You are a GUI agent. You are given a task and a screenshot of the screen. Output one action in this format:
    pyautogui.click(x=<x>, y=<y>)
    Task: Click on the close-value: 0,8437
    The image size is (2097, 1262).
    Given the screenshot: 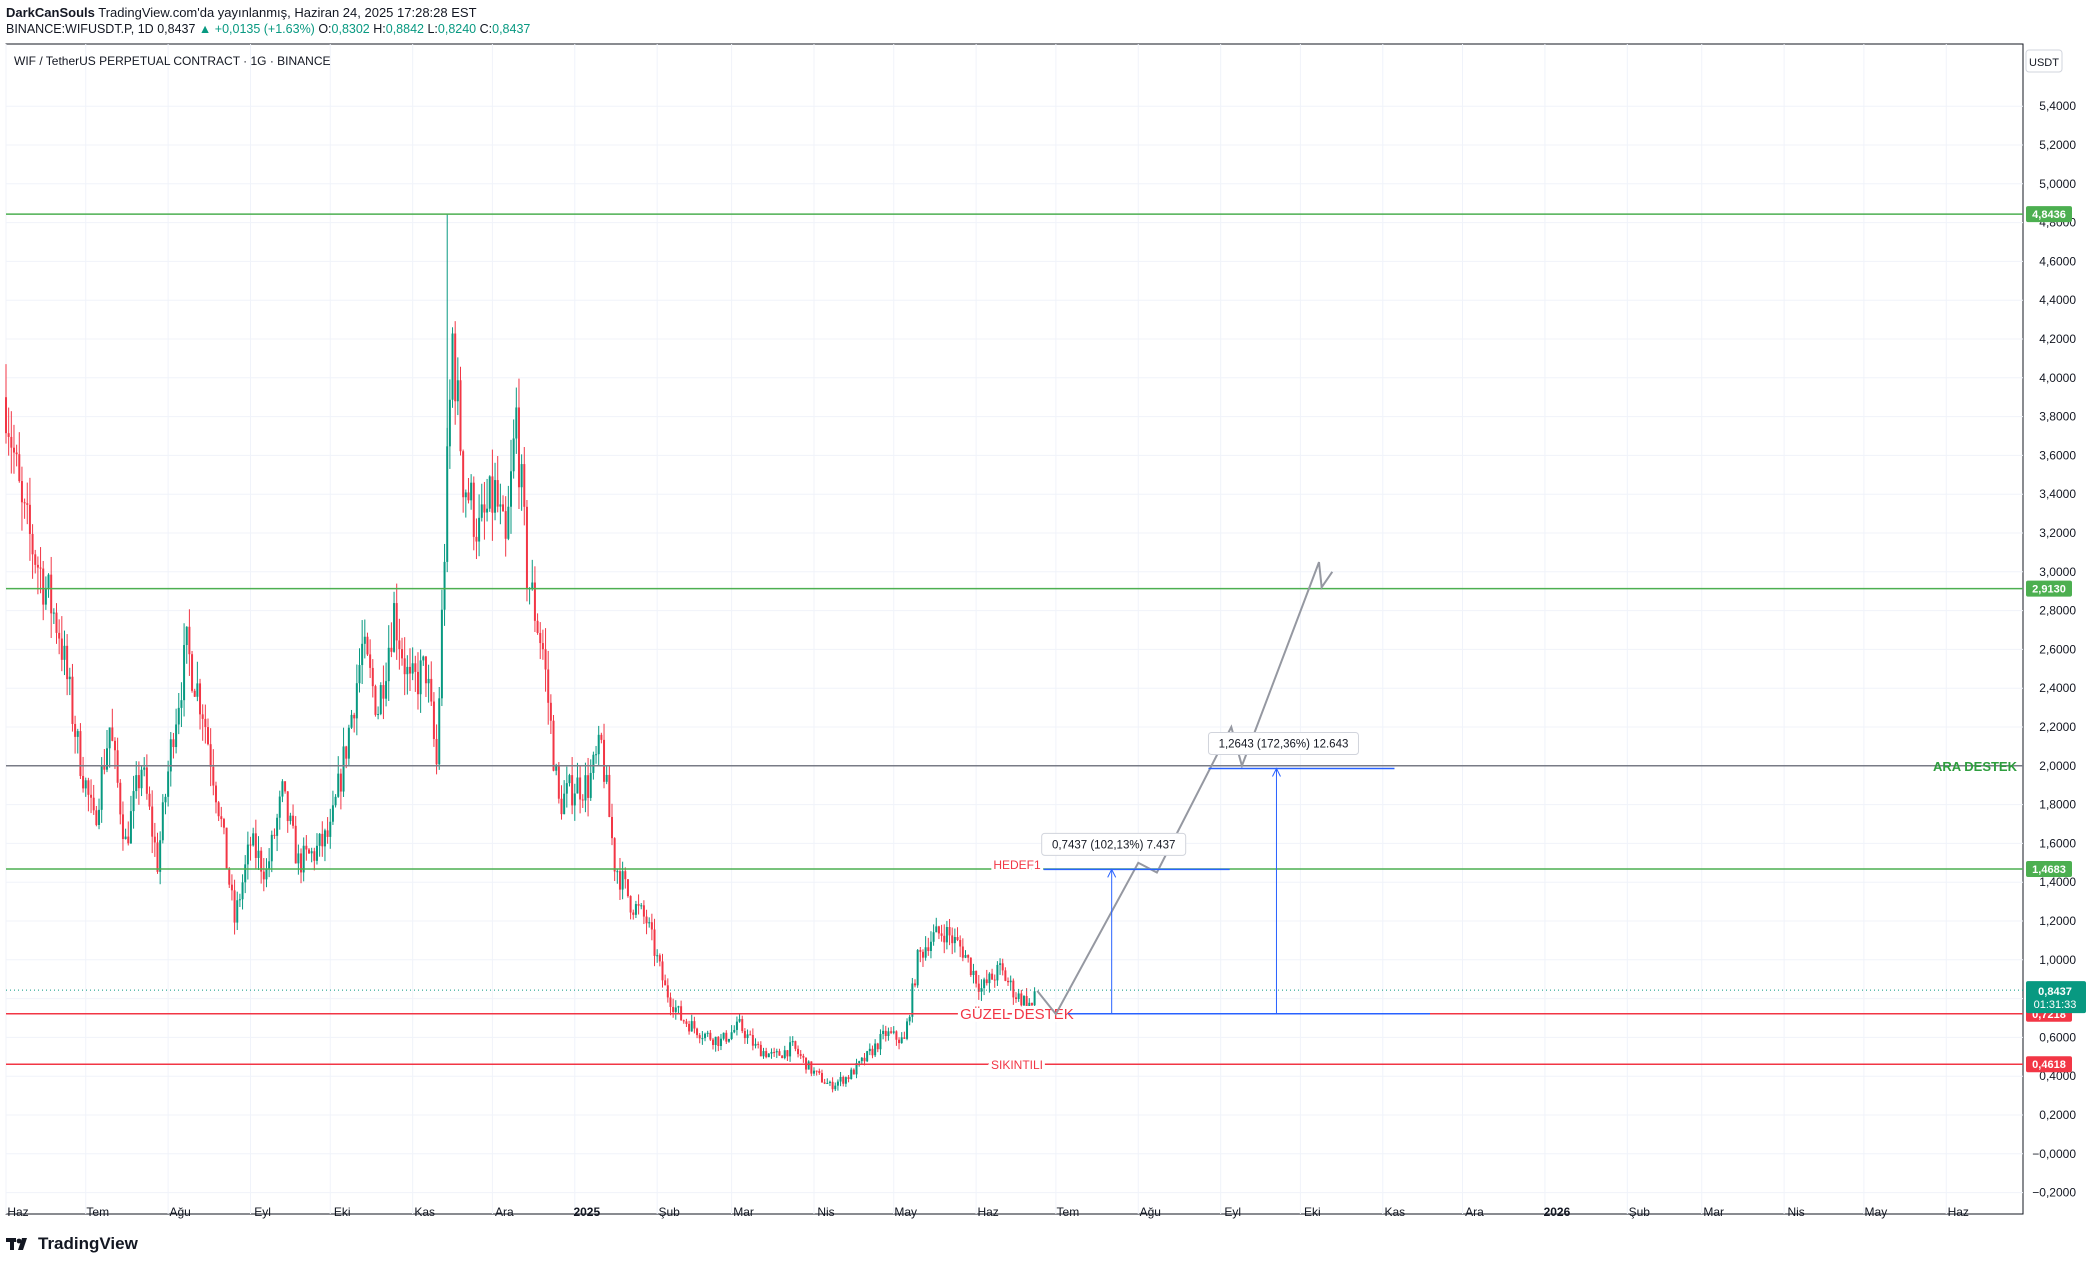 What is the action you would take?
    pyautogui.click(x=511, y=29)
    